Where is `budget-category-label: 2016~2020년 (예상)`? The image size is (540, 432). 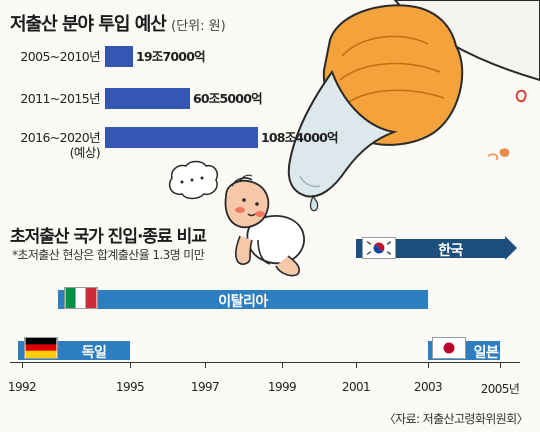 budget-category-label: 2016~2020년 (예상) is located at coordinates (54, 145).